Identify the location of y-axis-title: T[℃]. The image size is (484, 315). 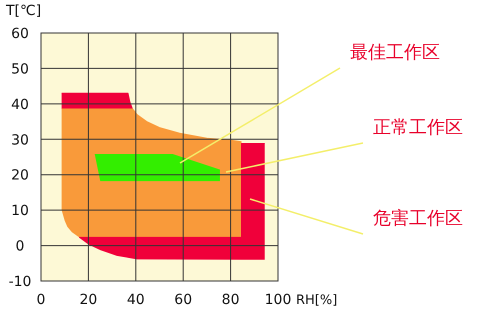
(23, 11).